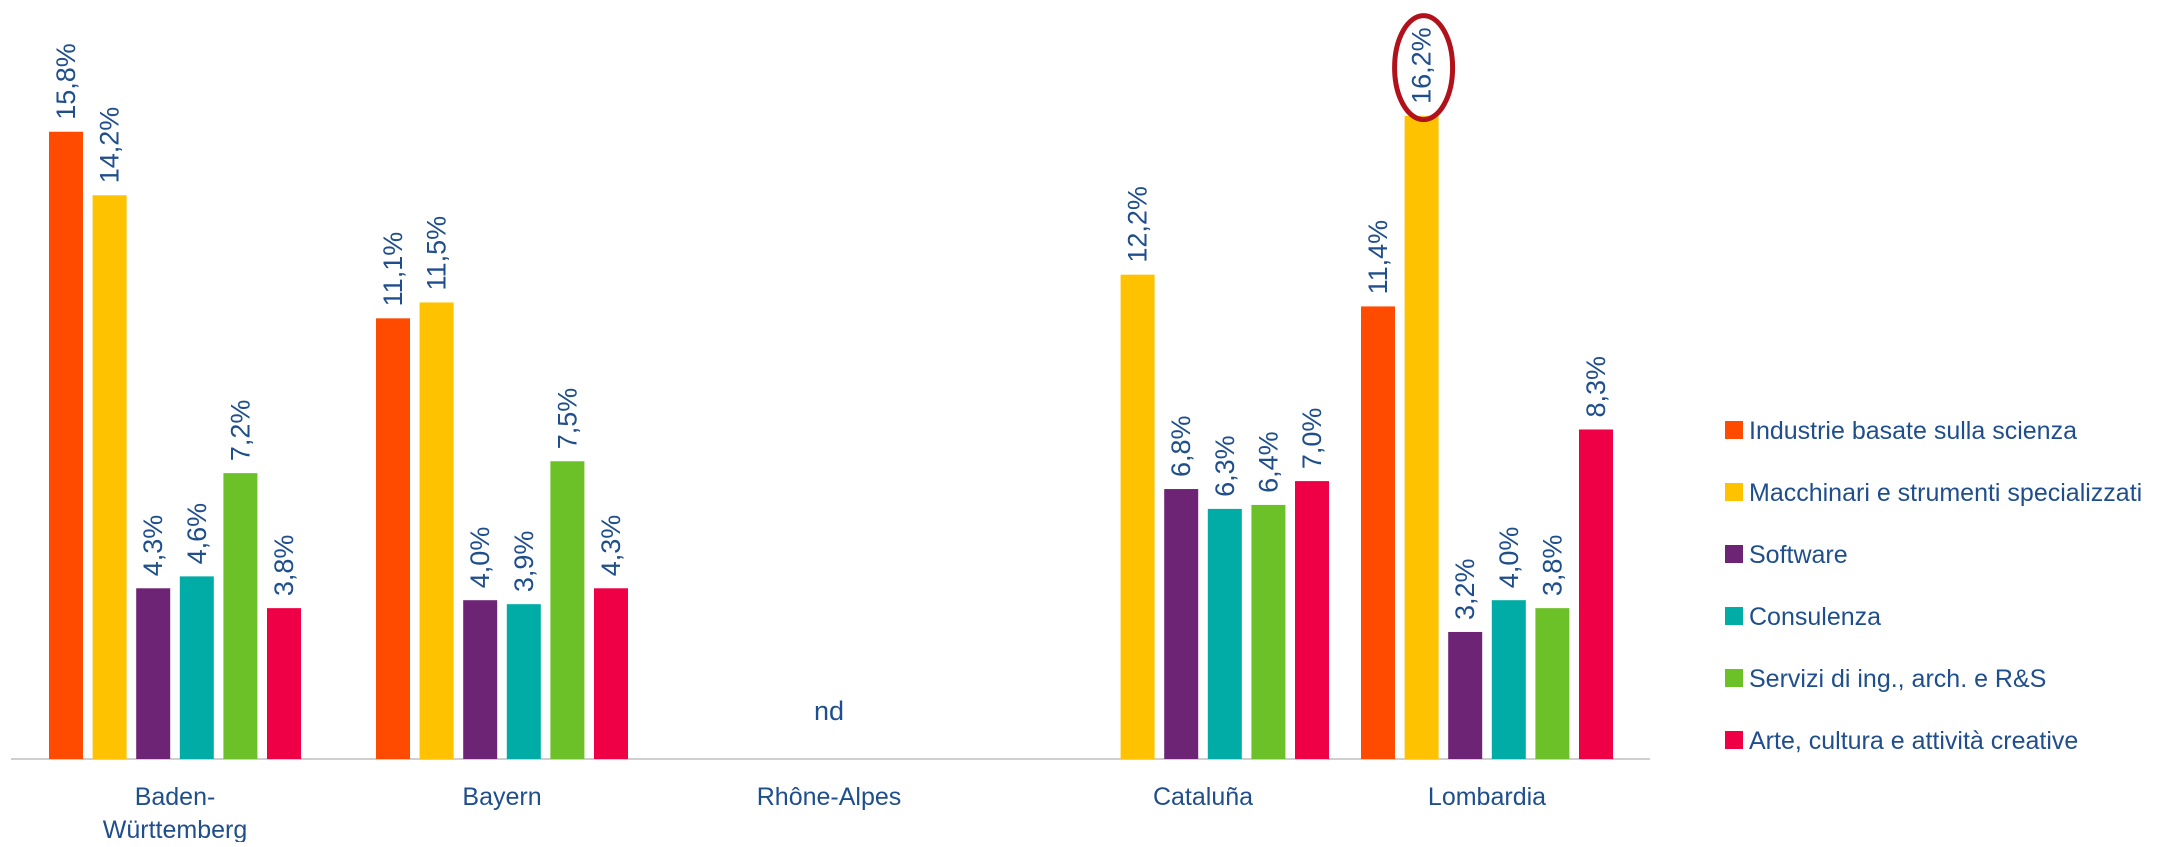  I want to click on legend-label: Arte, cultura e attività creative, so click(1913, 741).